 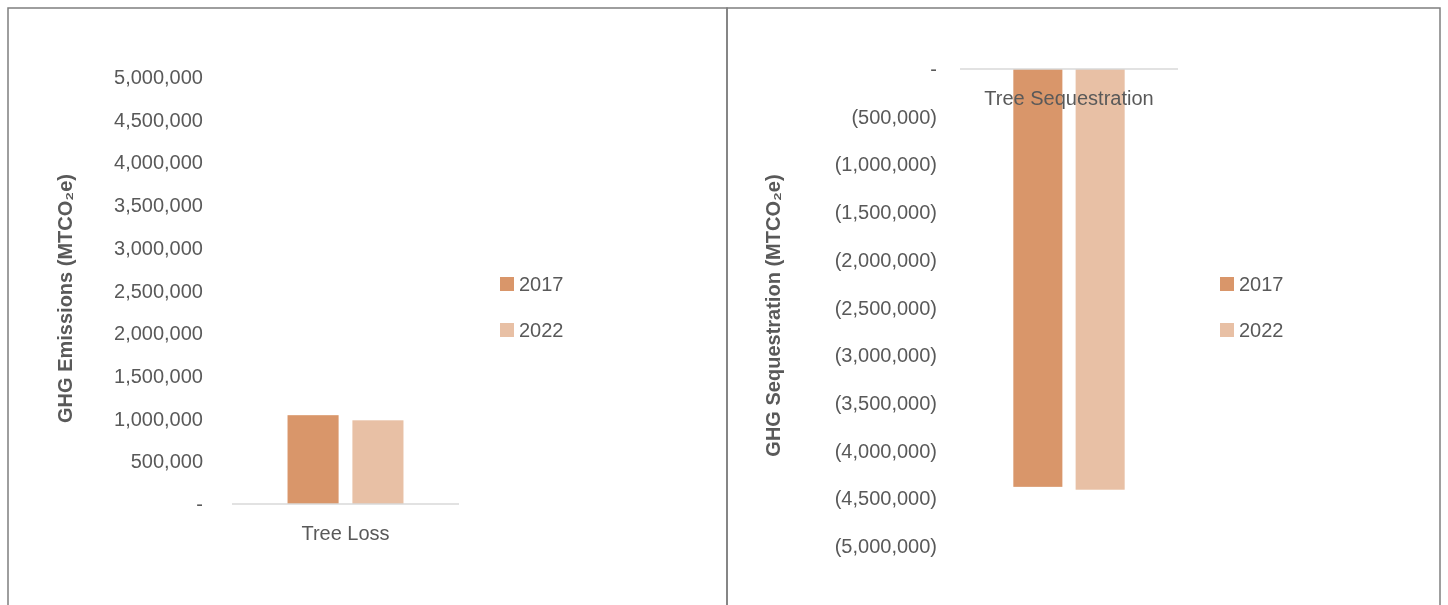 I want to click on y-tick-label: 1,500,000, so click(x=158, y=375).